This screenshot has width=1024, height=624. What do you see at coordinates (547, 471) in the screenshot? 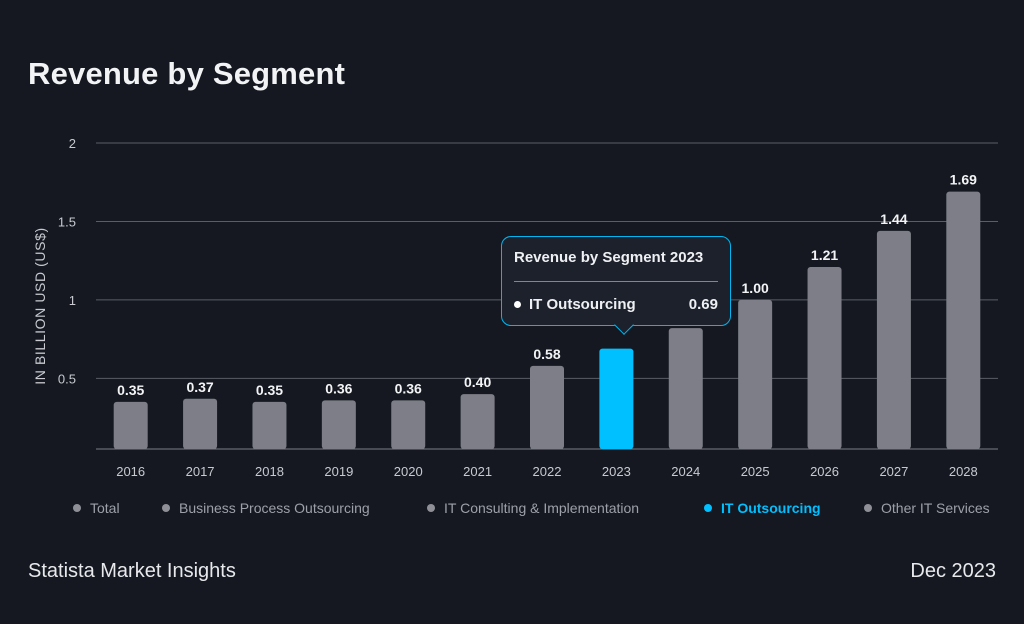
I see `x-tick-label: 2022` at bounding box center [547, 471].